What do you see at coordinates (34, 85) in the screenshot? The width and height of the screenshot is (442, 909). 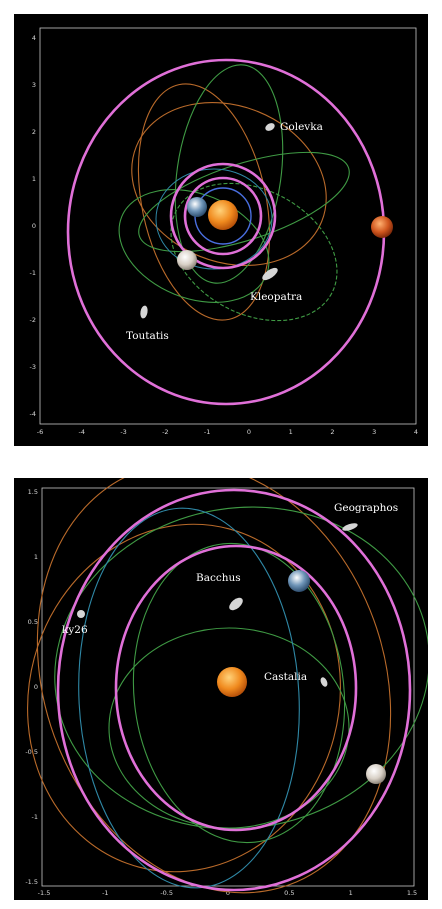 I see `y-tick-label: 3` at bounding box center [34, 85].